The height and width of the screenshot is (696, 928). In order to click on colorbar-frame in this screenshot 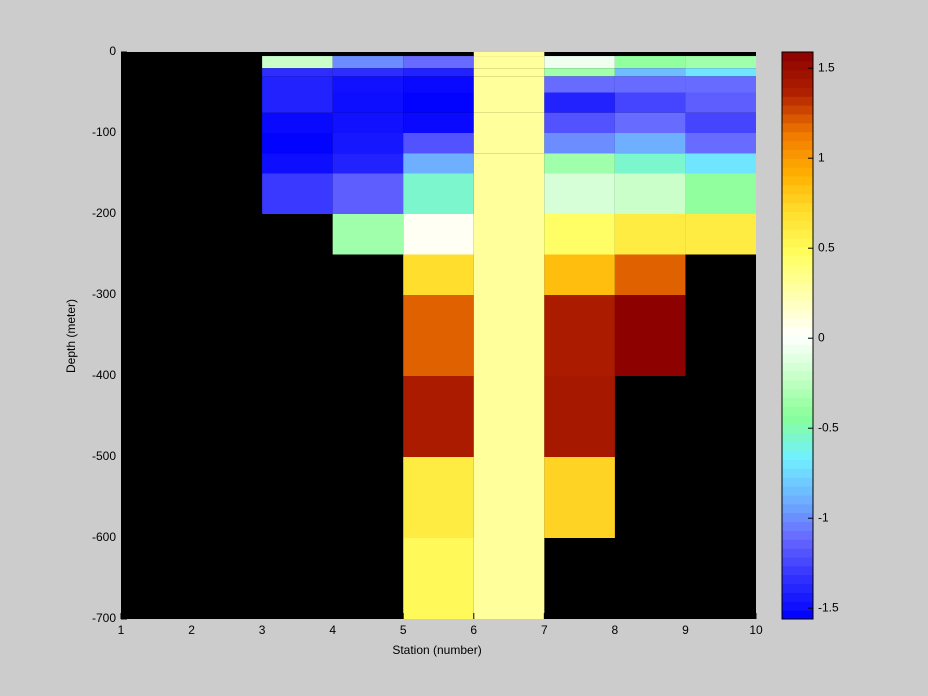, I will do `click(797, 335)`.